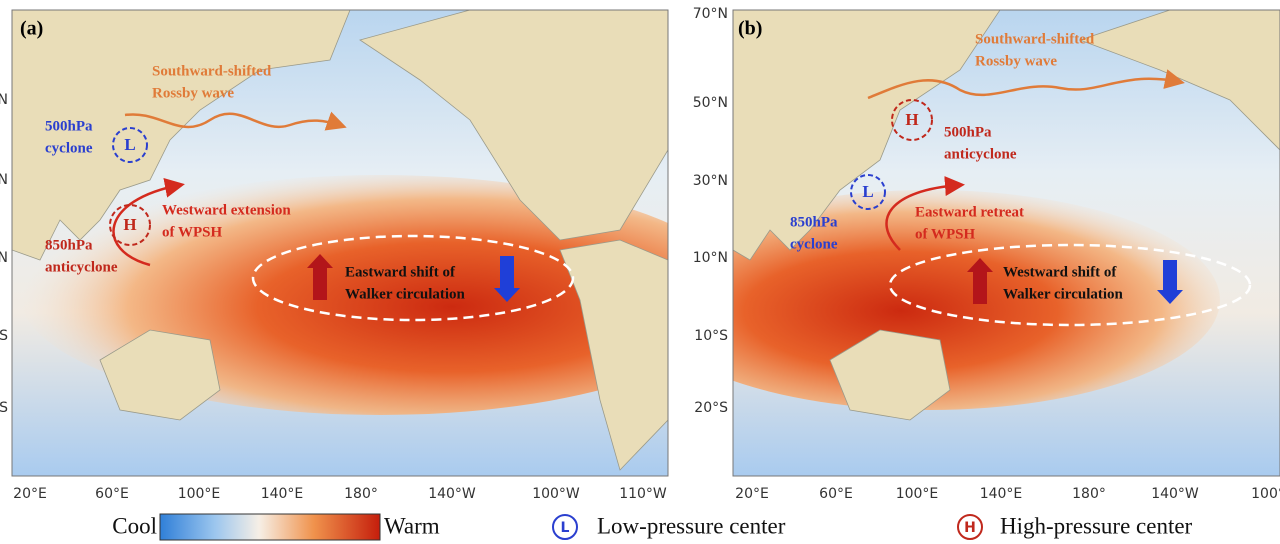 The height and width of the screenshot is (544, 1280). Describe the element at coordinates (710, 258) in the screenshot. I see `lat-label: 10°N` at that location.